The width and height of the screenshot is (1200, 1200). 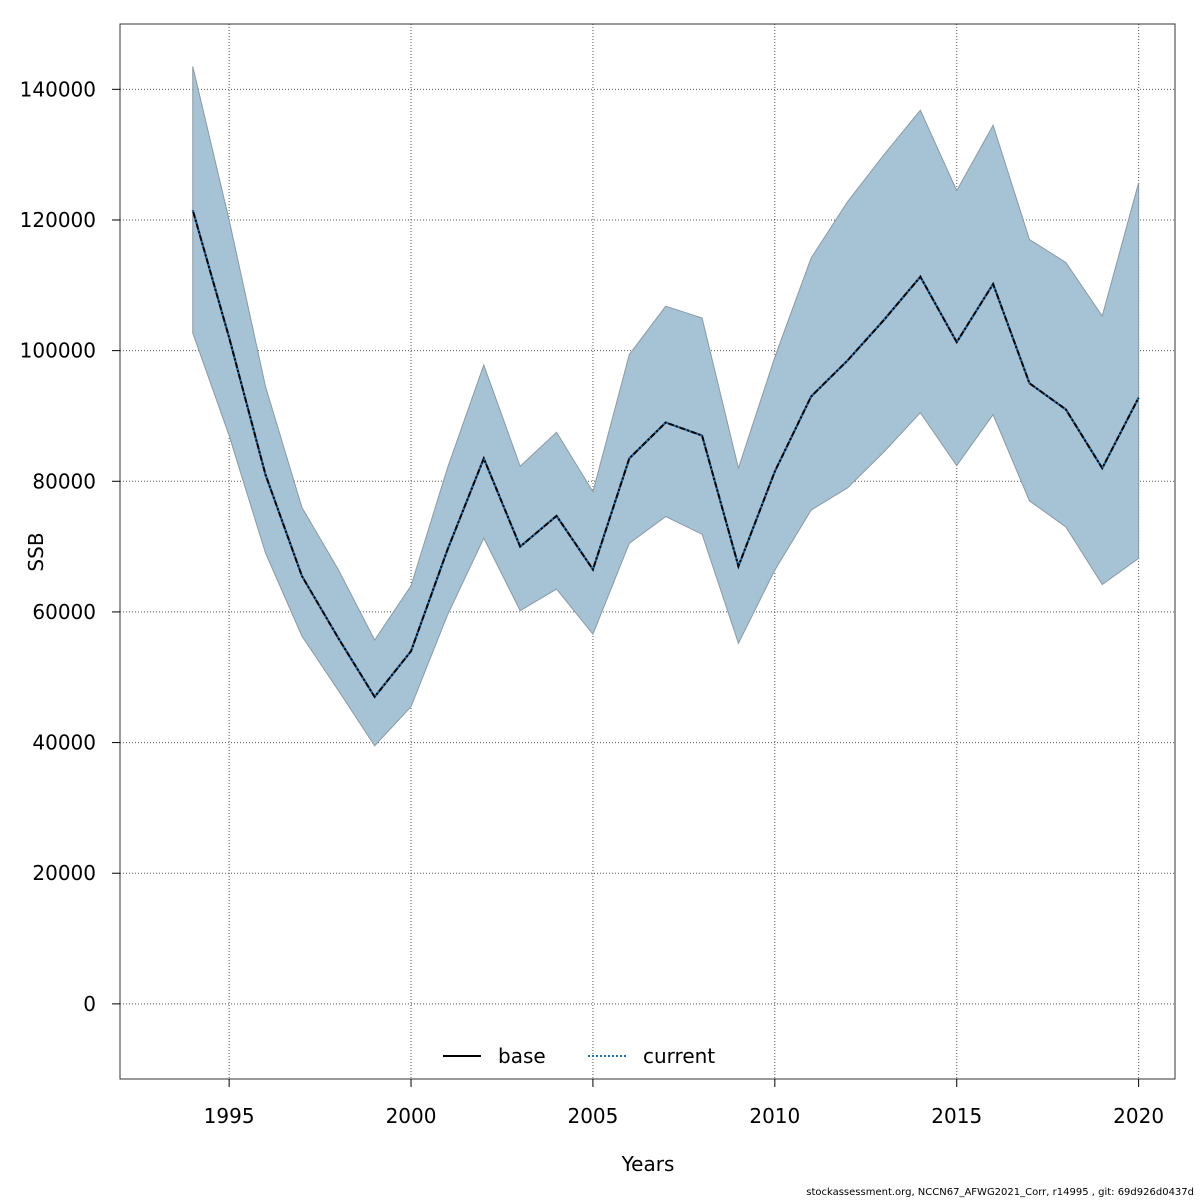 I want to click on legend-label-current: current, so click(x=679, y=1056).